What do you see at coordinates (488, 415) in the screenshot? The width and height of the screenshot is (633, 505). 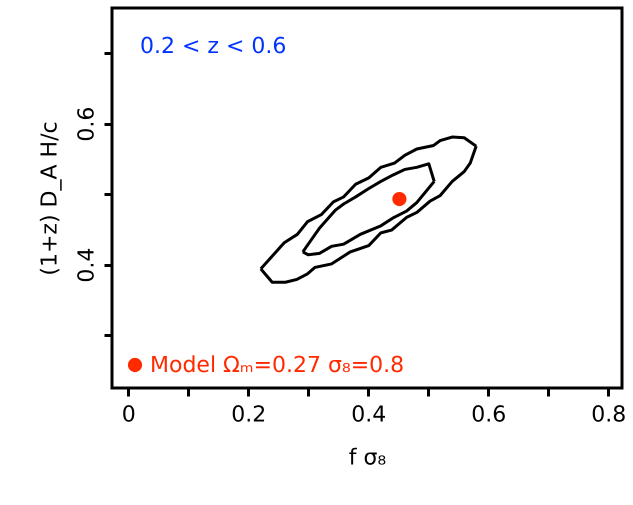 I see `x-tick-label: 0.6` at bounding box center [488, 415].